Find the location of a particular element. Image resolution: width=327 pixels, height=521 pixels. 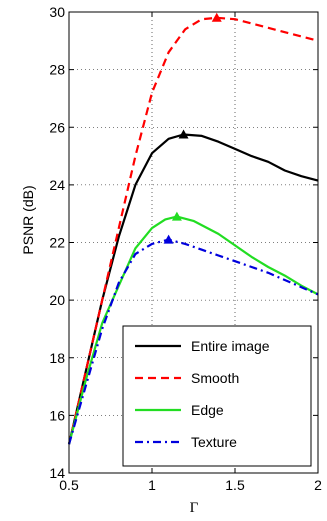

y-tick-label: 30 is located at coordinates (57, 12).